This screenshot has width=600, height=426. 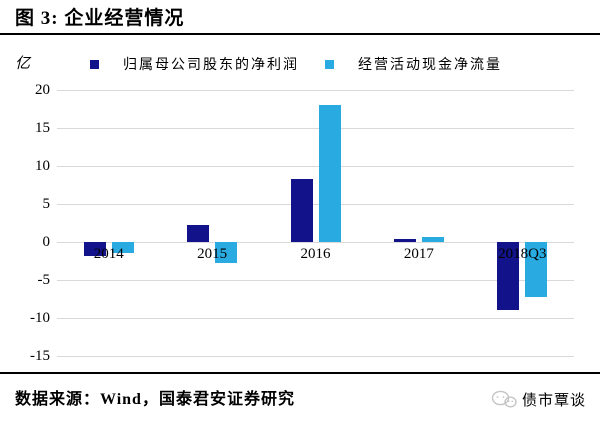 What do you see at coordinates (301, 210) in the screenshot?
I see `bar-2016-series1` at bounding box center [301, 210].